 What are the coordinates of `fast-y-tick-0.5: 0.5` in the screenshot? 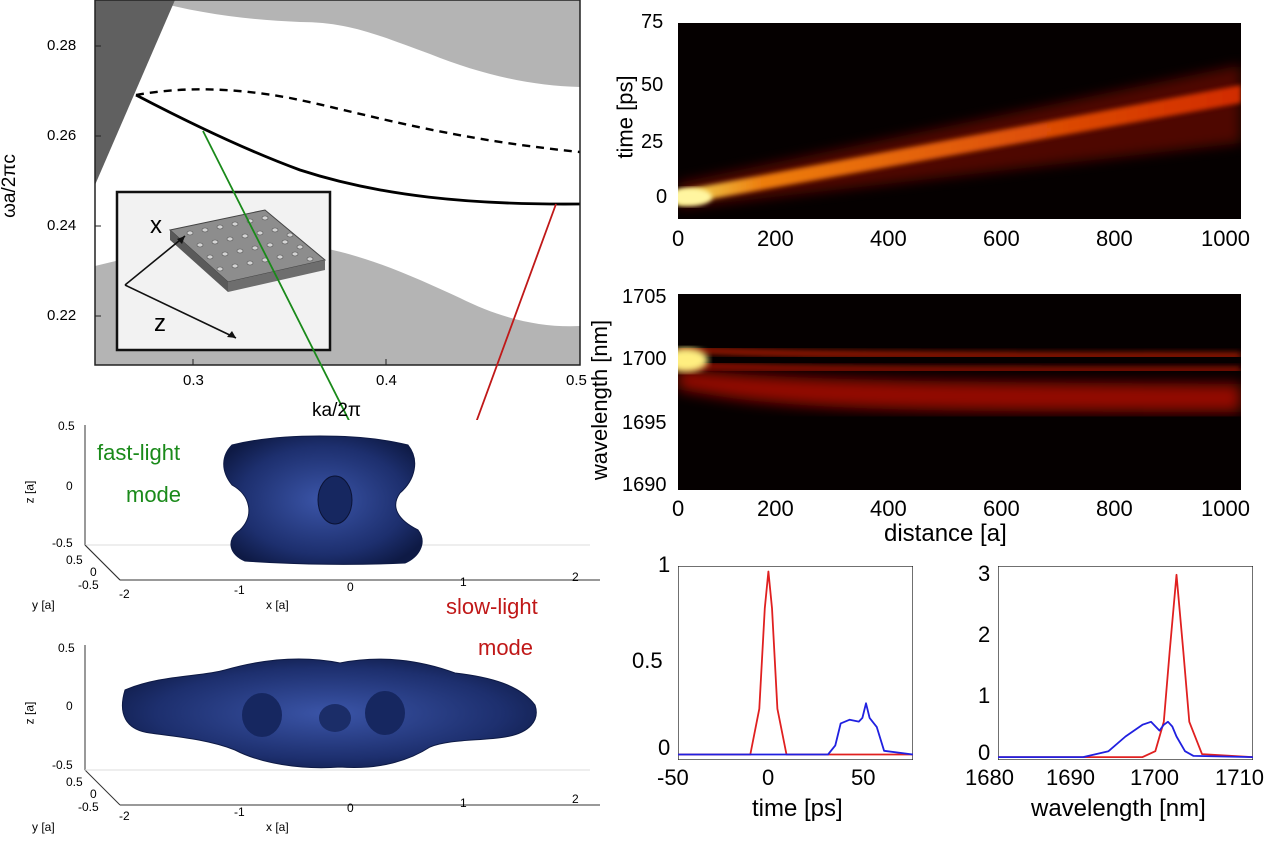 It's located at (74, 560).